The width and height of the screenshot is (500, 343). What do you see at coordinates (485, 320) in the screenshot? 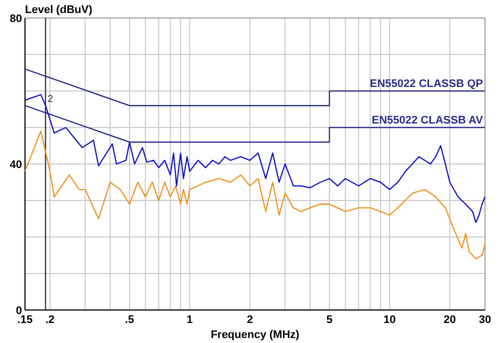
I see `x-tick-label: 30` at bounding box center [485, 320].